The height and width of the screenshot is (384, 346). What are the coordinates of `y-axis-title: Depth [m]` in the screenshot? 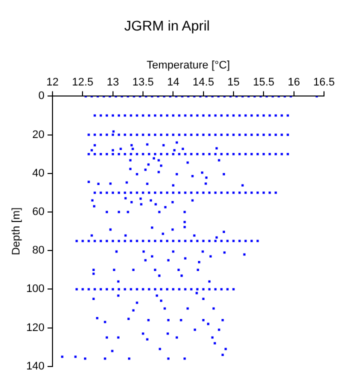 It's located at (16, 231).